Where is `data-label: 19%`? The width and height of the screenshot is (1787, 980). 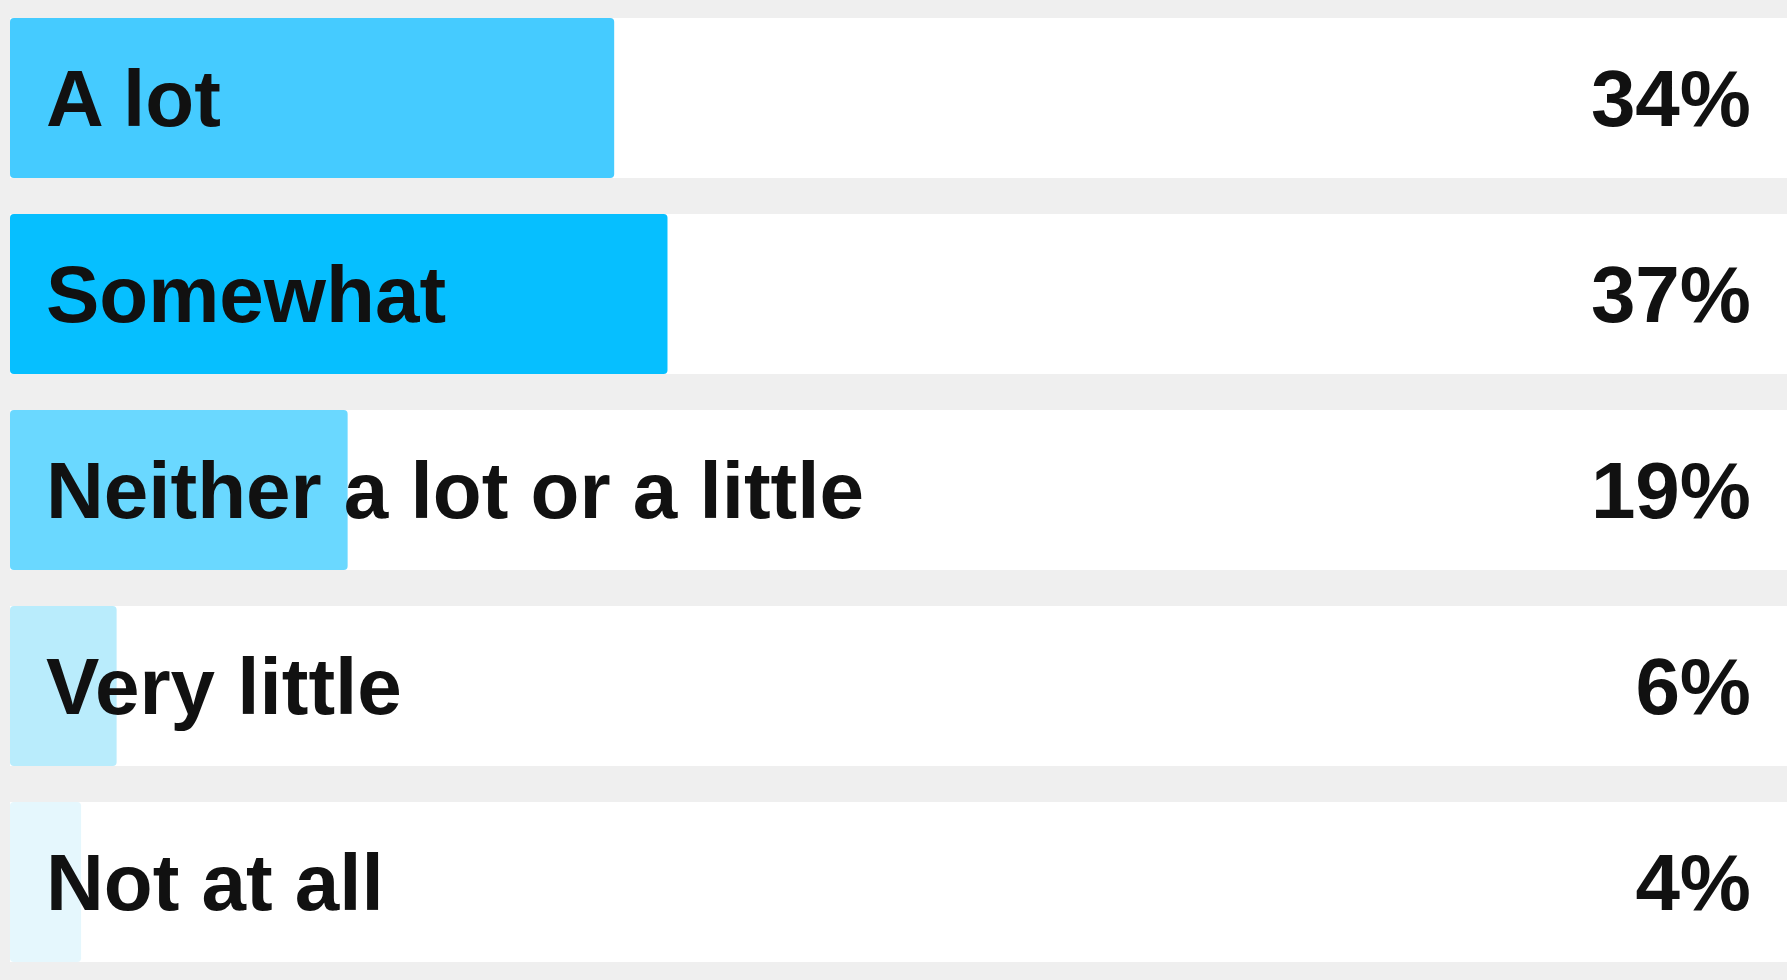
data-label: 19% is located at coordinates (1670, 490).